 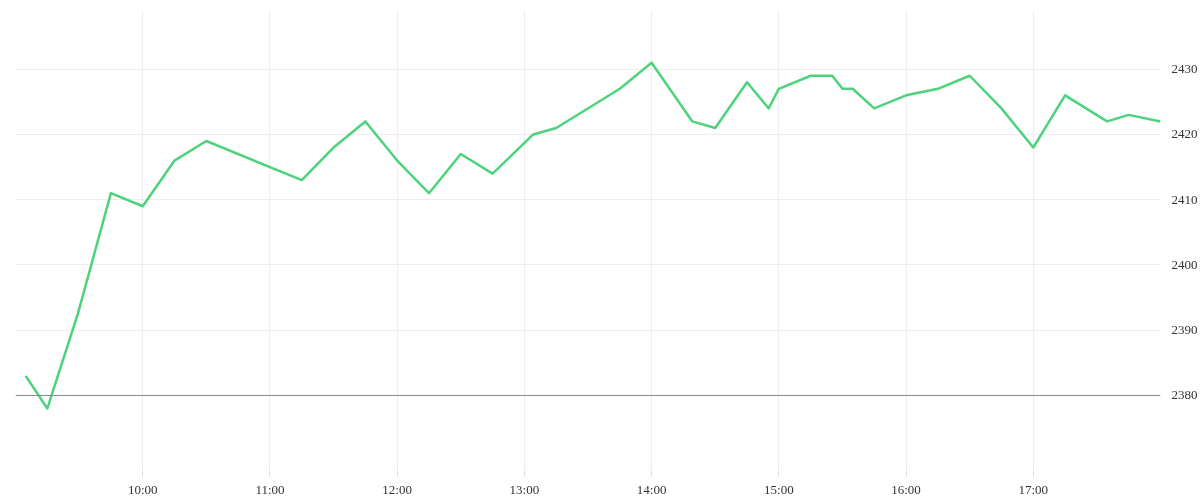 What do you see at coordinates (524, 489) in the screenshot?
I see `x-tick-label: 13:00` at bounding box center [524, 489].